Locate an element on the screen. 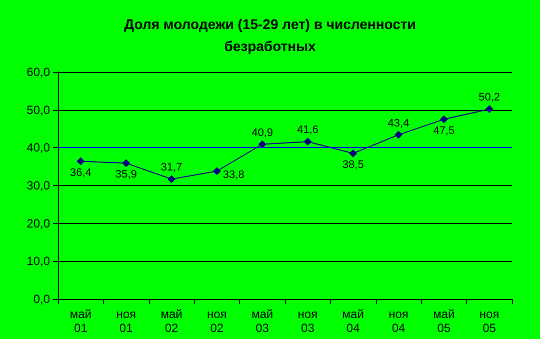 Image resolution: width=540 pixels, height=339 pixels. x-tick-label: ноя 01 is located at coordinates (126, 321).